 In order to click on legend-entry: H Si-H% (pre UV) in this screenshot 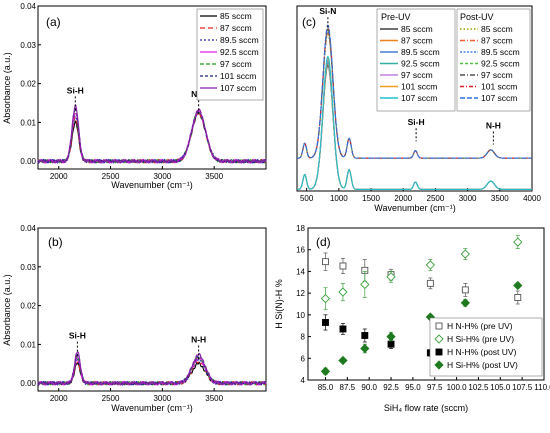, I will do `click(480, 339)`.